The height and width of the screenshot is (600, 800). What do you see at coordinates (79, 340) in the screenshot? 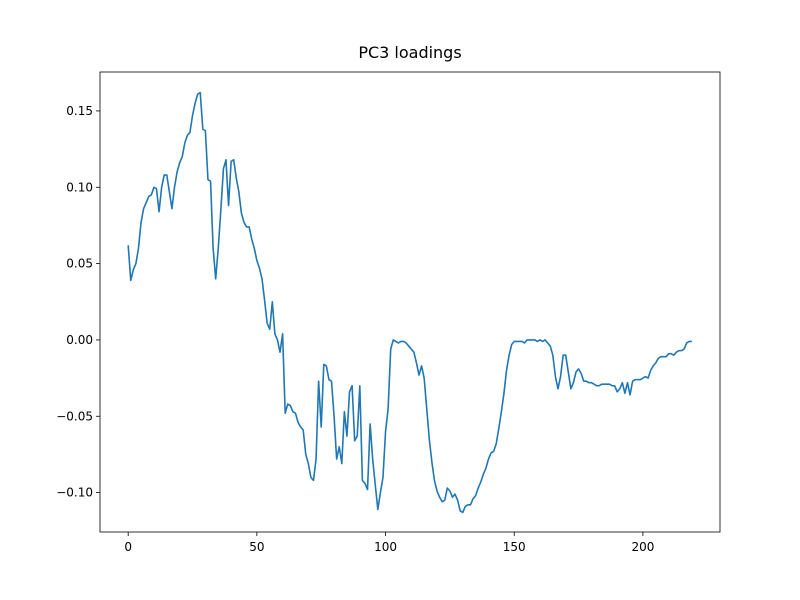
I see `y-tick-label: 0.00` at bounding box center [79, 340].